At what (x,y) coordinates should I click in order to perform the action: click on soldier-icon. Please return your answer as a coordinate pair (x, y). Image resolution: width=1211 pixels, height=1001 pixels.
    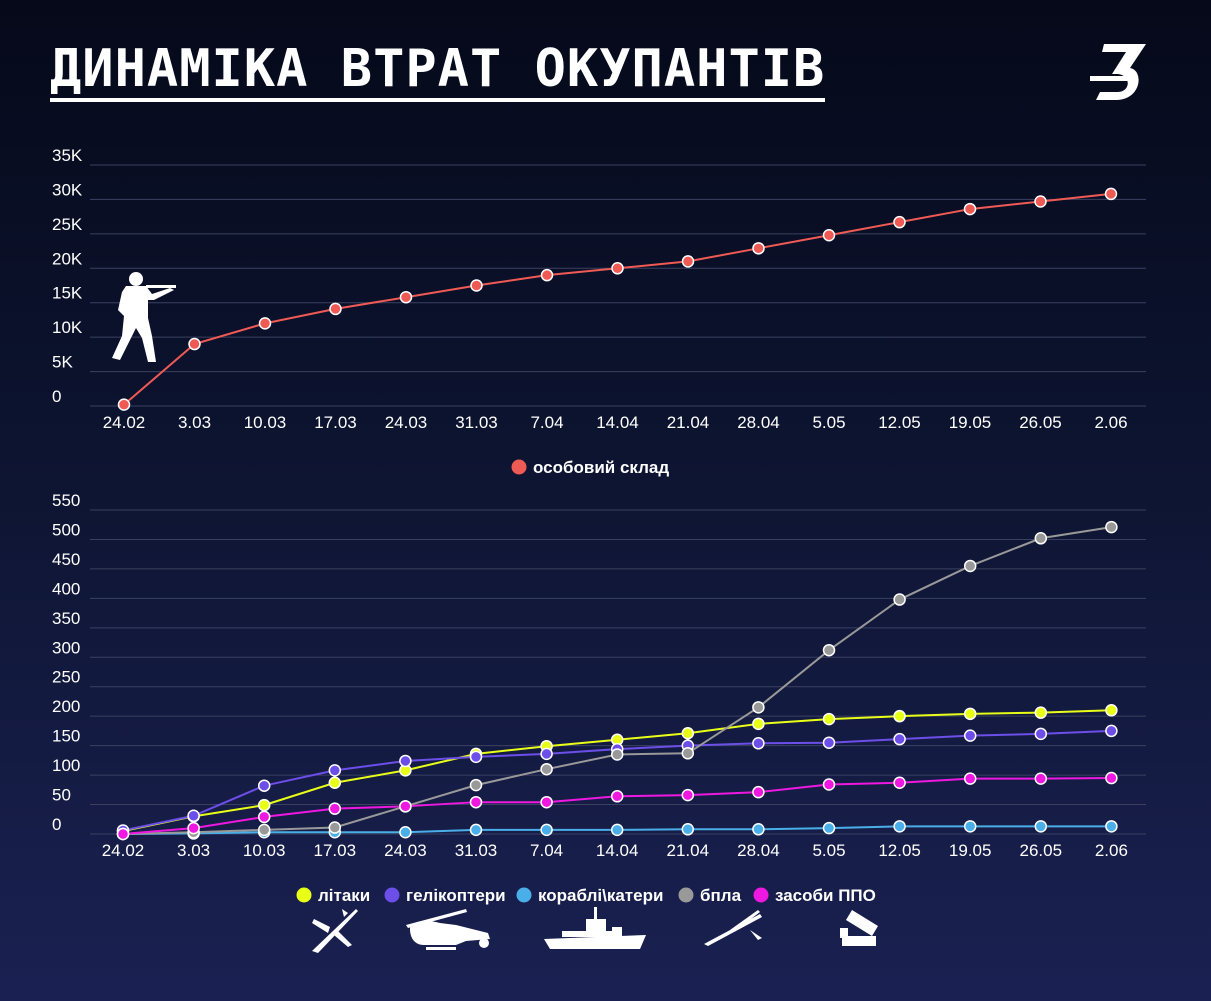
    Looking at the image, I should click on (144, 317).